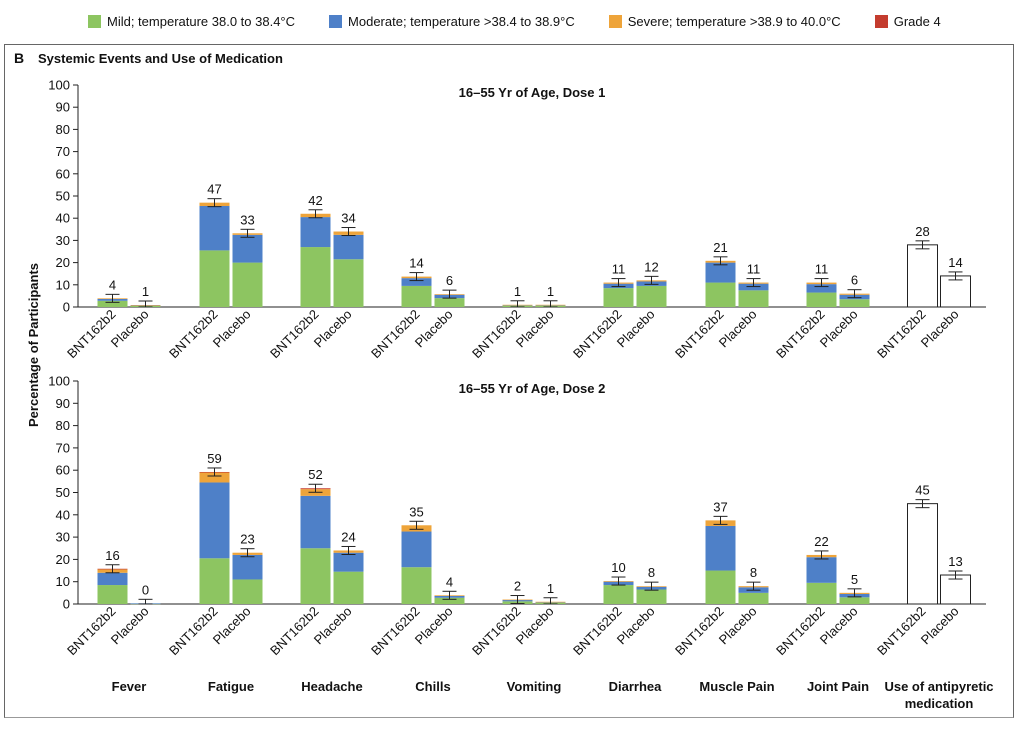  What do you see at coordinates (534, 686) in the screenshot?
I see `category-label: Vomiting` at bounding box center [534, 686].